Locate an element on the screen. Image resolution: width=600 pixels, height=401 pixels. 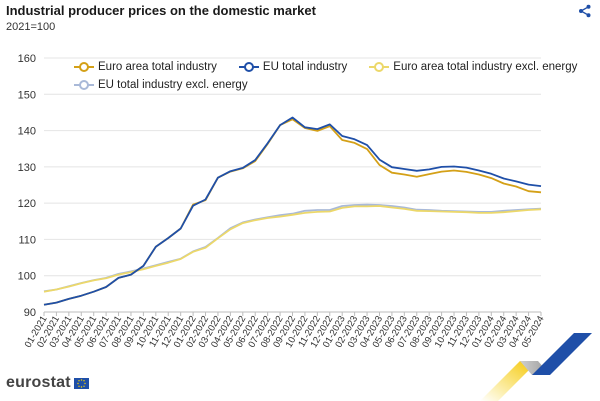
legend-item-eu-excl-energy: EU total industry excl. energy is located at coordinates (161, 85).